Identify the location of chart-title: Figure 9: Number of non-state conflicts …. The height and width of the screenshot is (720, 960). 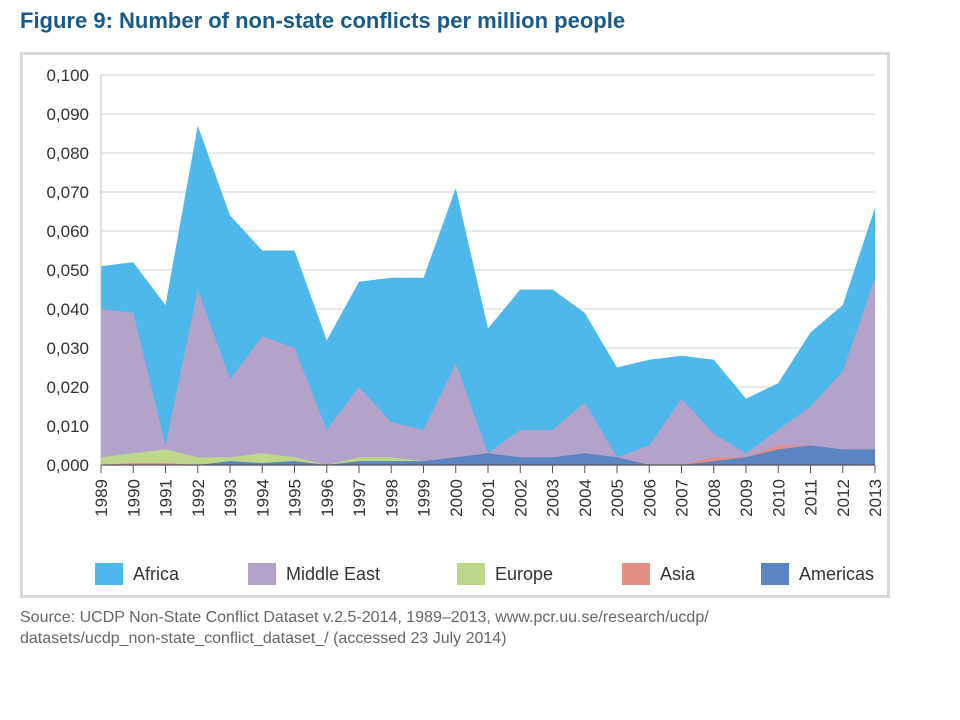
(323, 20).